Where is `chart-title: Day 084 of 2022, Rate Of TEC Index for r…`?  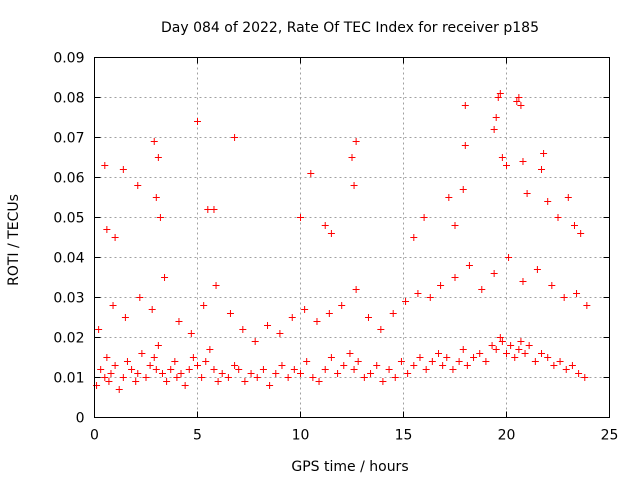 chart-title: Day 084 of 2022, Rate Of TEC Index for r… is located at coordinates (350, 28).